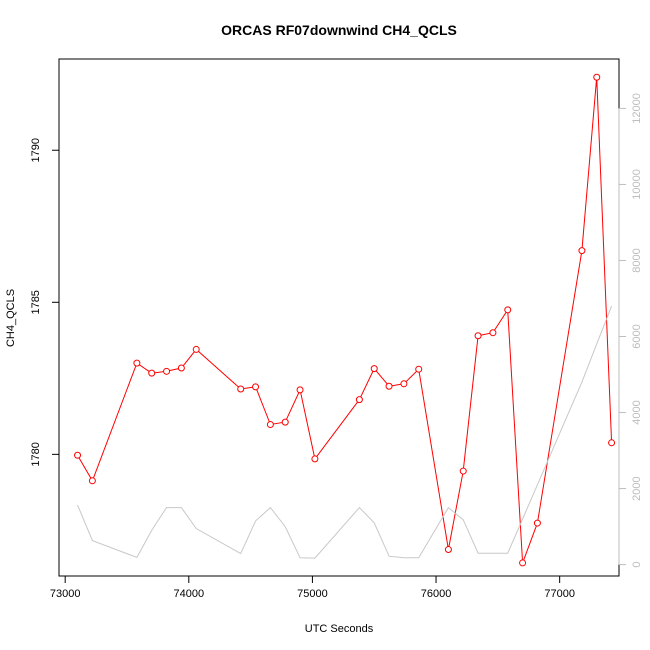 This screenshot has width=650, height=650. I want to click on right-y-tick-label: 4000, so click(637, 412).